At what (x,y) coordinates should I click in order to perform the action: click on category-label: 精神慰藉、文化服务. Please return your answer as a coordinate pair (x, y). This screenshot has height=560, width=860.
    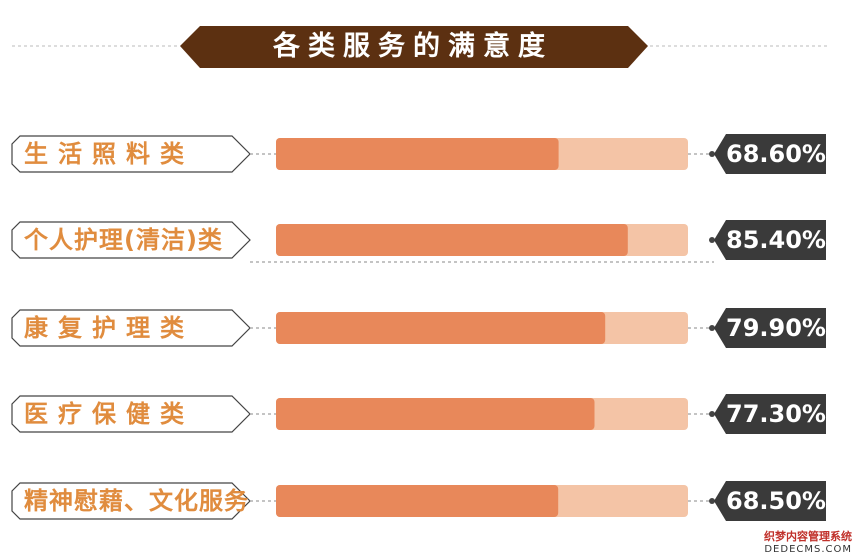
    Looking at the image, I should click on (136, 501).